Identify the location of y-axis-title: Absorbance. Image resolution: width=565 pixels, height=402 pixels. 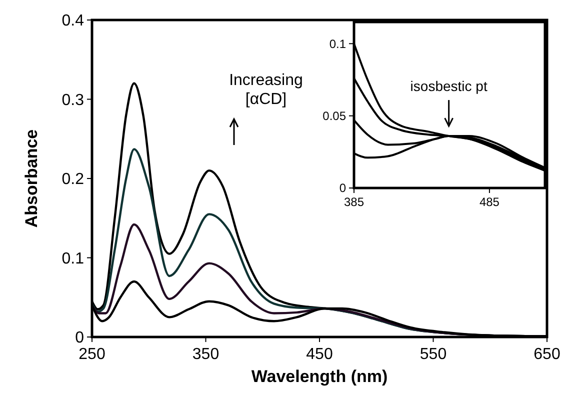
(31, 178).